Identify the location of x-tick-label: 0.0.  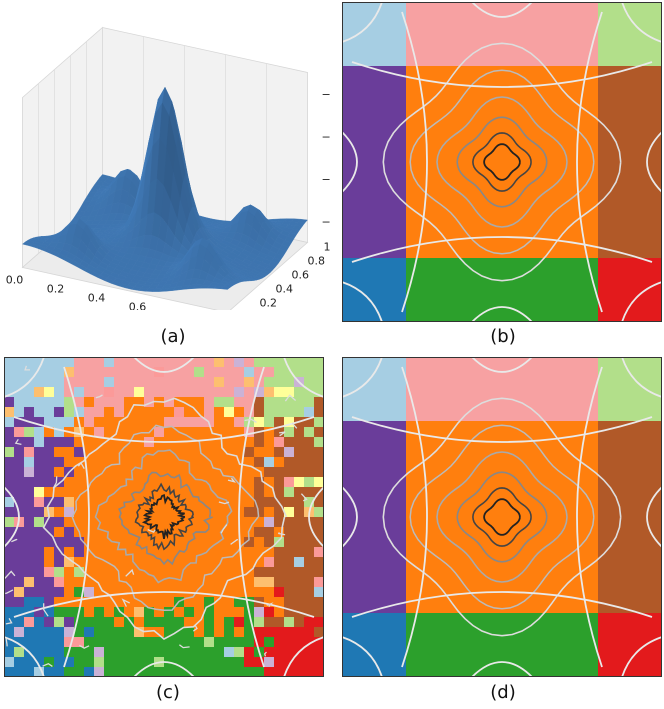
(15, 280).